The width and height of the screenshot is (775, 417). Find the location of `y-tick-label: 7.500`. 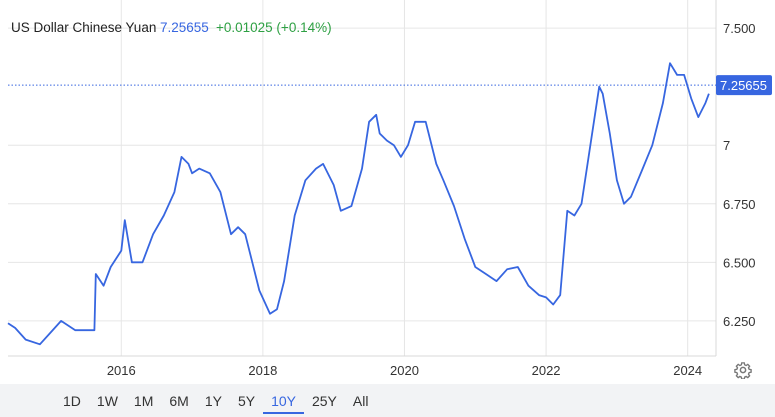

y-tick-label: 7.500 is located at coordinates (739, 28).